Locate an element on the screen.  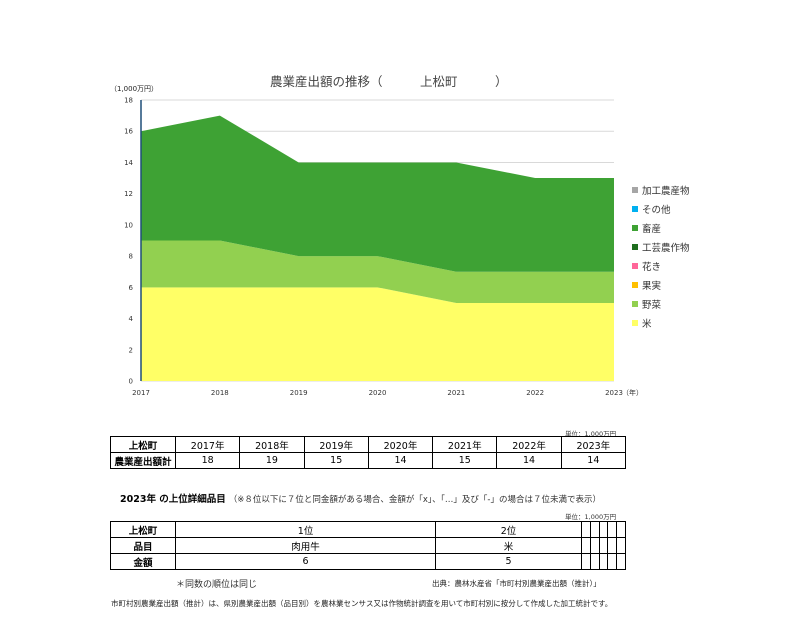
table-row: 農業産出額計 18 19 15 14 15 14 14 is located at coordinates (368, 460).